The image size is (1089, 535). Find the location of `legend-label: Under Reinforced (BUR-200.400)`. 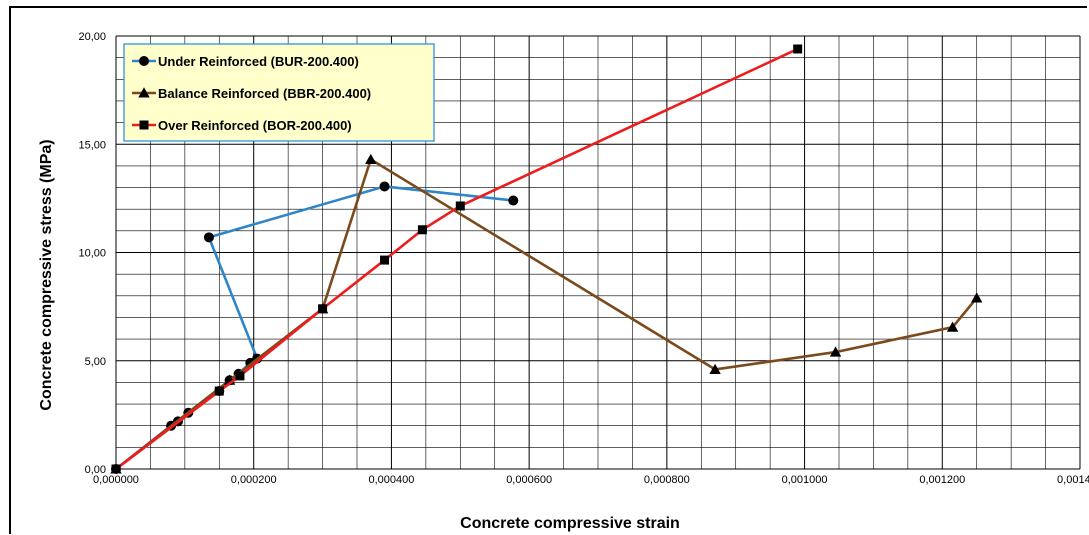

legend-label: Under Reinforced (BUR-200.400) is located at coordinates (258, 61).